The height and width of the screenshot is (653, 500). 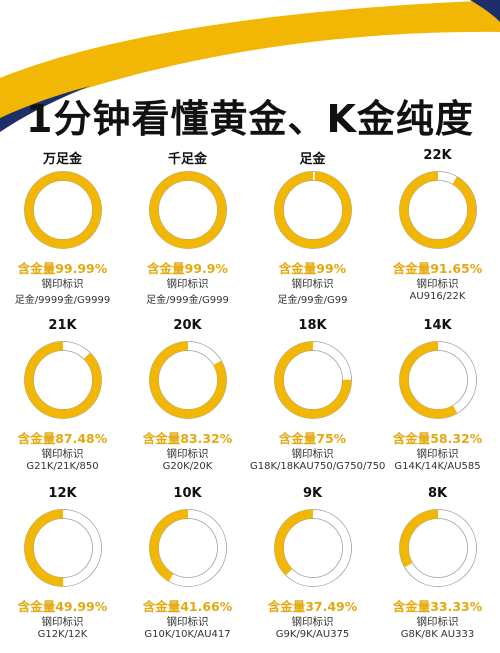 What do you see at coordinates (312, 493) in the screenshot?
I see `gold-type-name: 9K` at bounding box center [312, 493].